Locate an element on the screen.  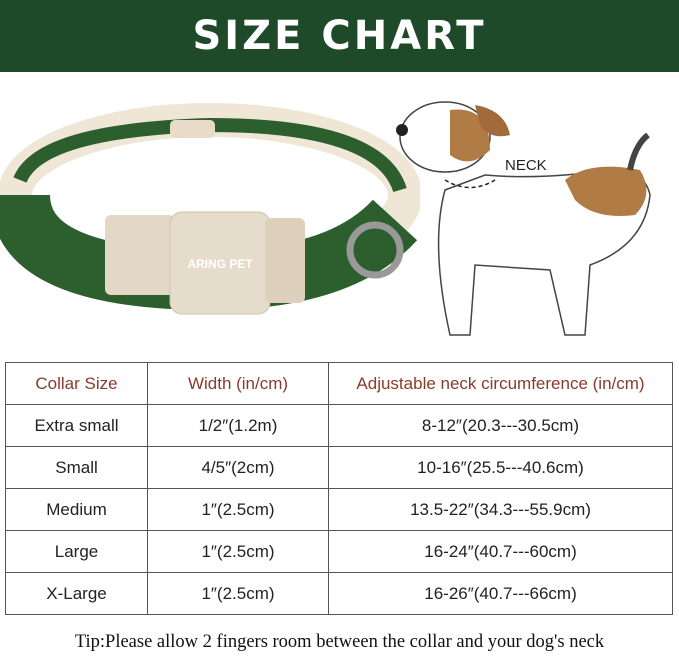
table-row: Small 4/5″(2cm) 10-16″(25.5---40.6cm) is located at coordinates (339, 467).